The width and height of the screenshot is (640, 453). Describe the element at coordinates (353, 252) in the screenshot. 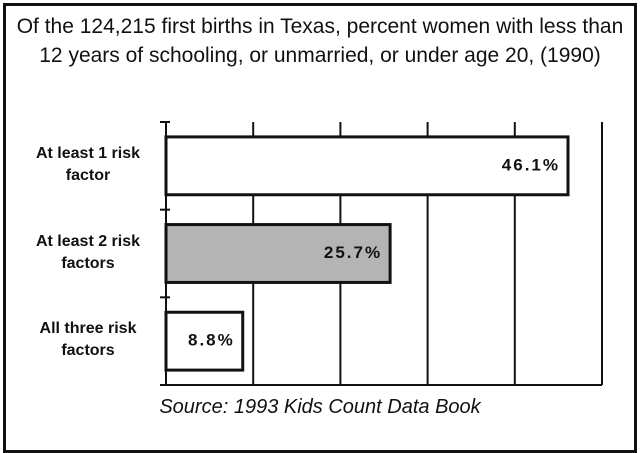

I see `value-label: 25.7%` at that location.